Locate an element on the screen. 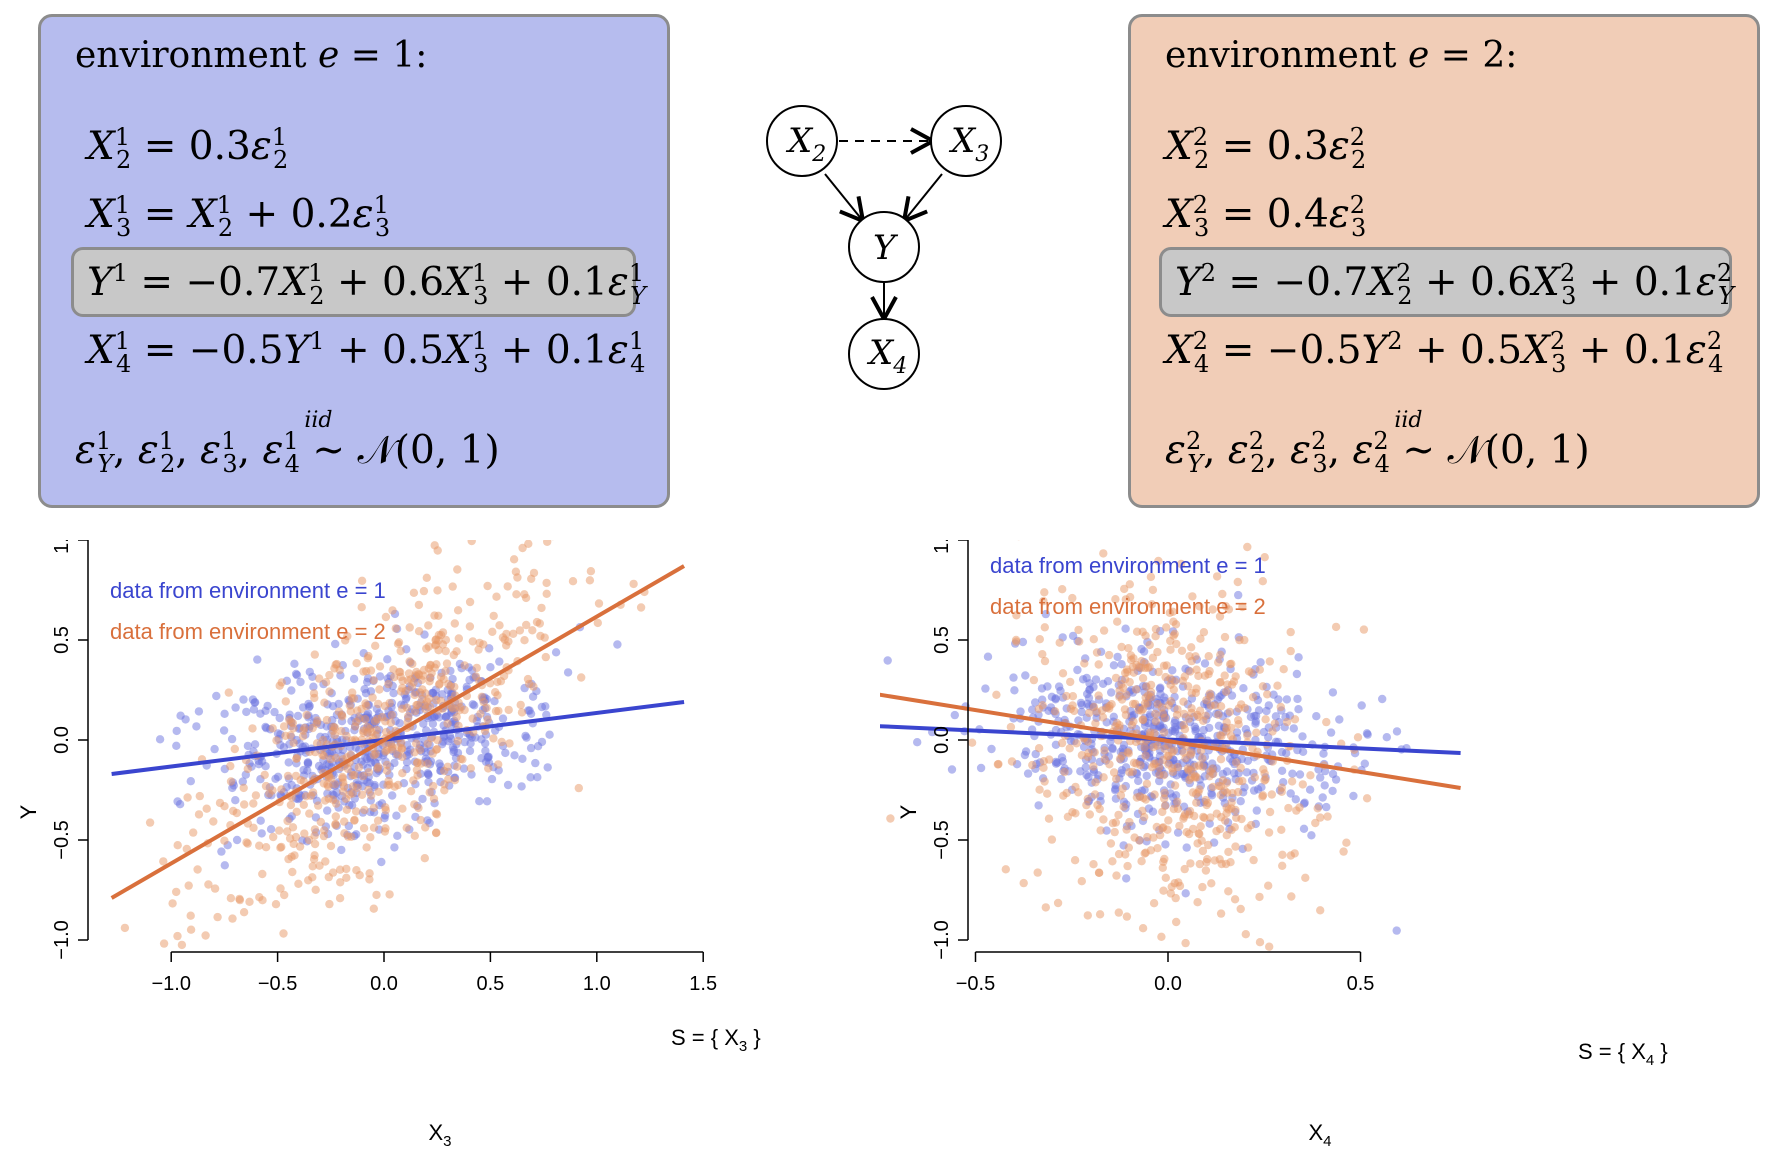  chart2-axes: −1.0−0.50.00.51.0−0.5 0.0 0.5 is located at coordinates (1152, 767).